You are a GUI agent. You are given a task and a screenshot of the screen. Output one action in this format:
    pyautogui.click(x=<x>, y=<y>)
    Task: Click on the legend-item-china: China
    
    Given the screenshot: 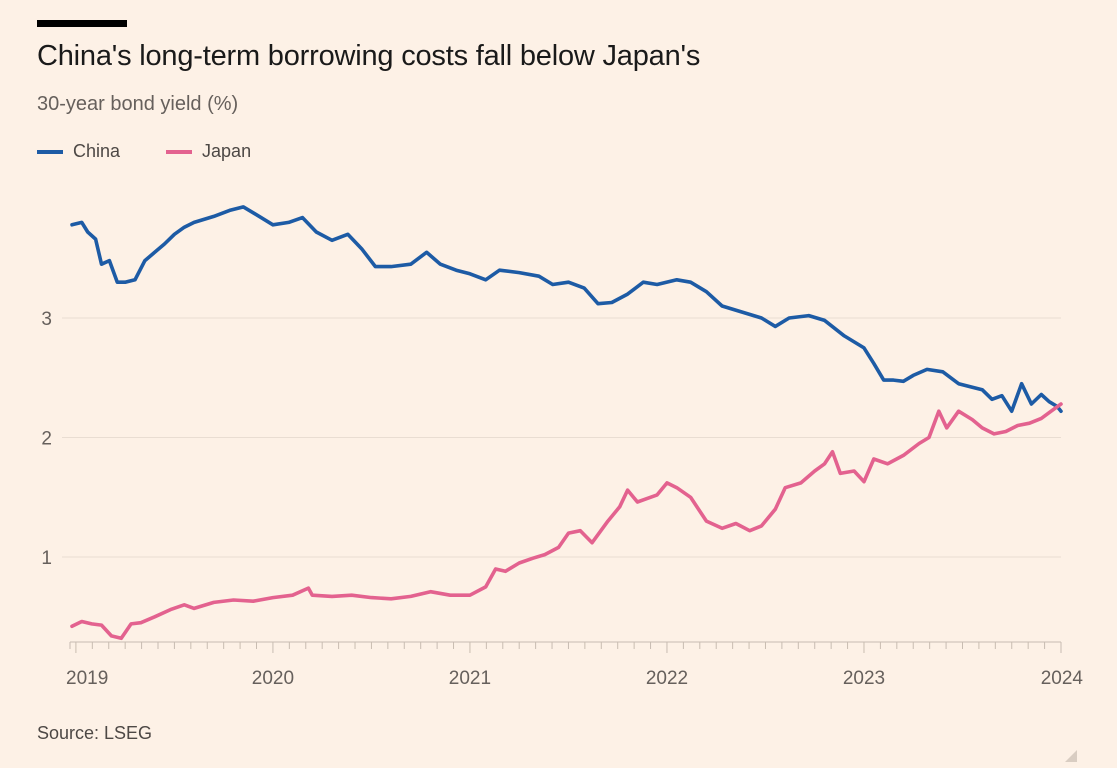 What is the action you would take?
    pyautogui.click(x=78, y=151)
    